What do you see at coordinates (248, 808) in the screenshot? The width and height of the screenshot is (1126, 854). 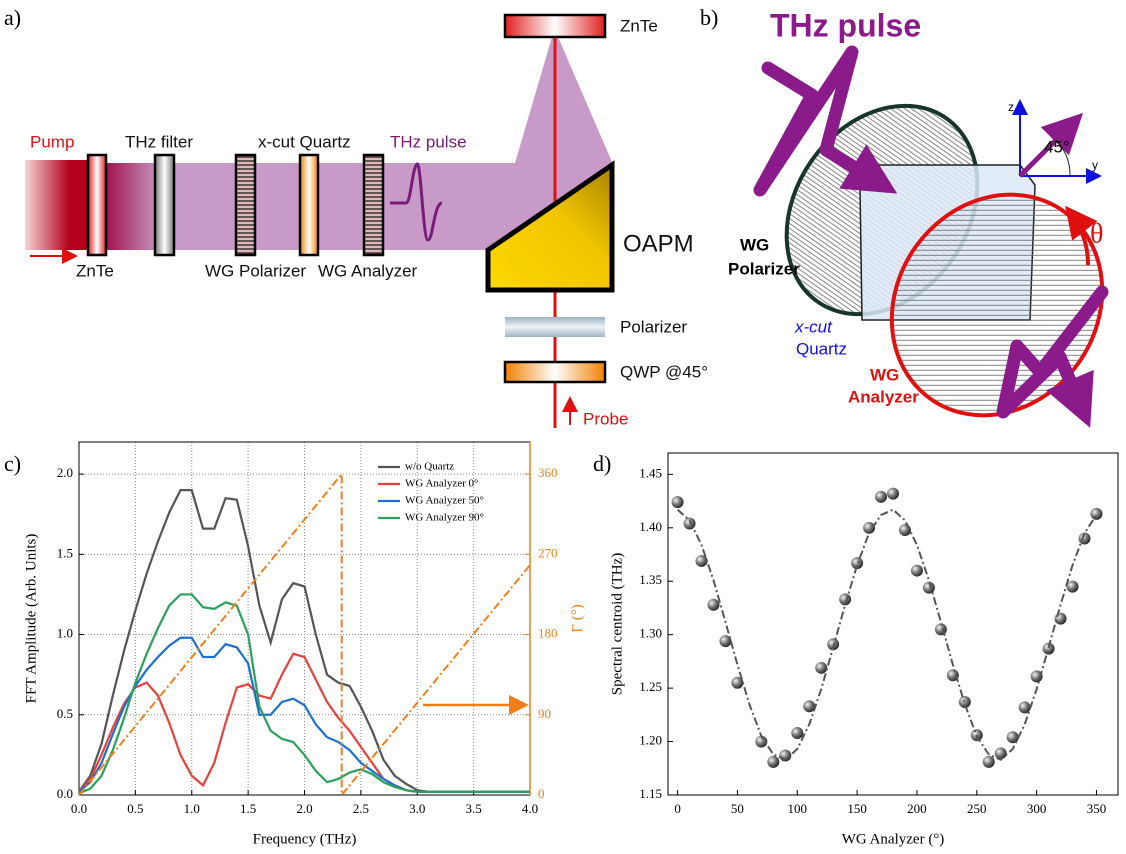 I see `x-tick-label: 1.5` at bounding box center [248, 808].